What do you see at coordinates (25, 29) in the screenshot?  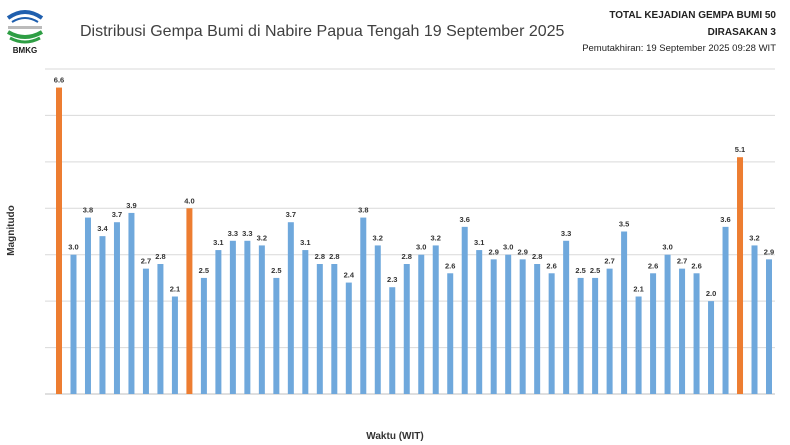 I see `bmkg-logo: BMKG` at bounding box center [25, 29].